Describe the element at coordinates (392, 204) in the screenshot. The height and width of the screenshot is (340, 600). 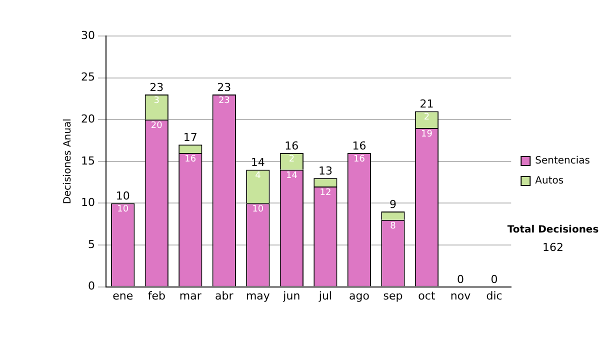
I see `total-label: 9` at that location.